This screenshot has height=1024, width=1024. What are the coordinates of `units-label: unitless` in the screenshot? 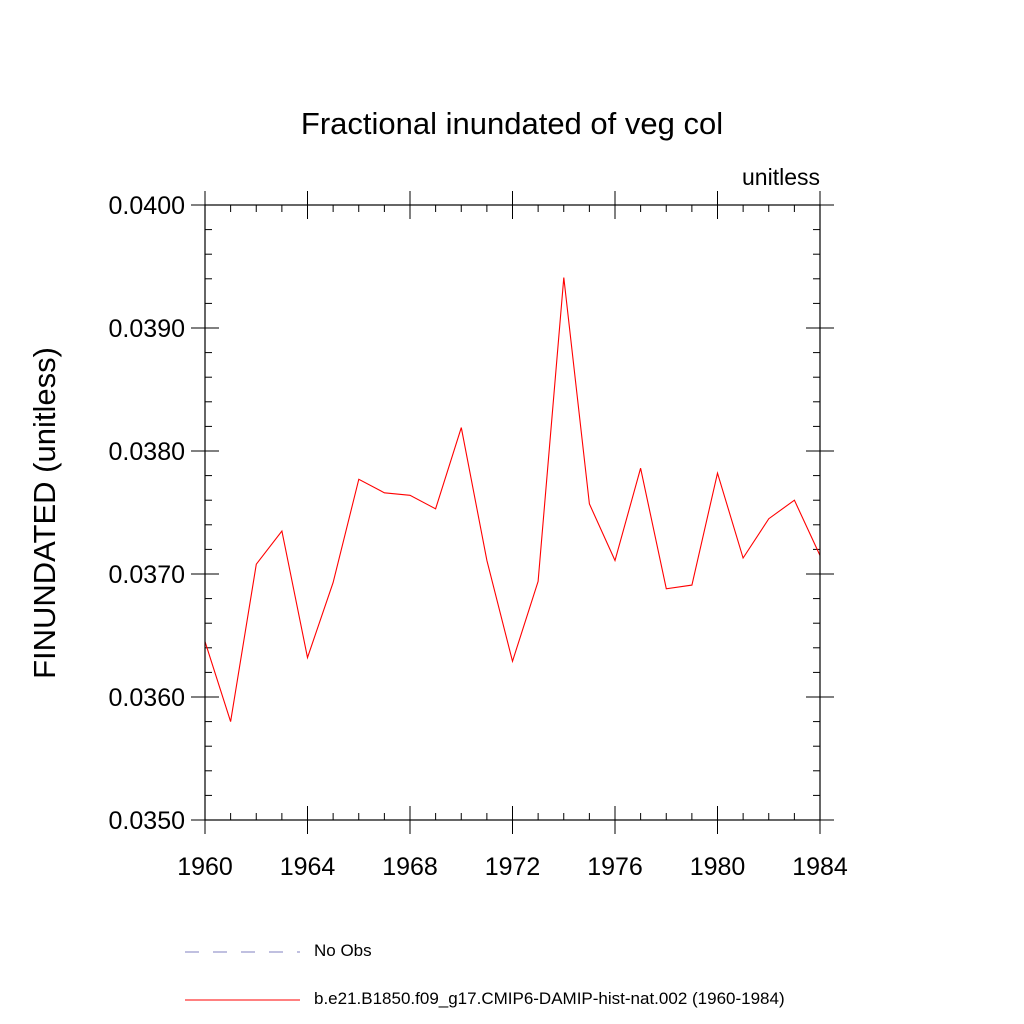 It's located at (781, 177).